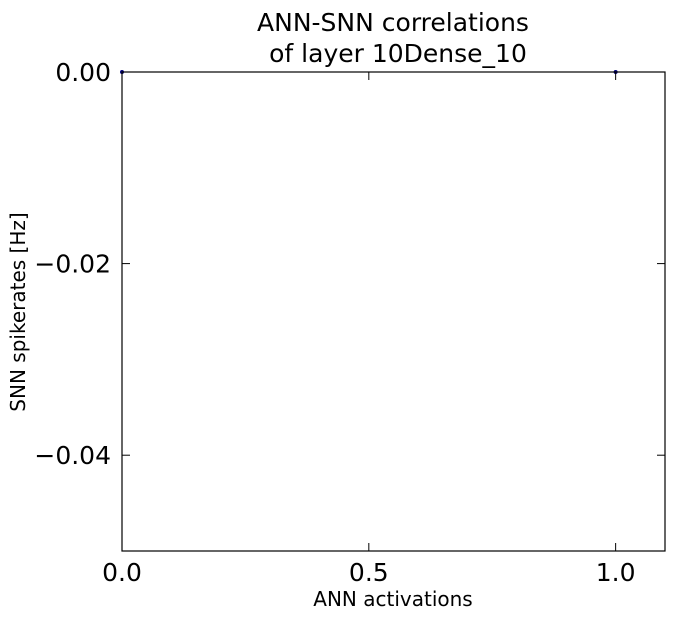 The width and height of the screenshot is (674, 619). I want to click on x-tick-label: 1.0, so click(616, 572).